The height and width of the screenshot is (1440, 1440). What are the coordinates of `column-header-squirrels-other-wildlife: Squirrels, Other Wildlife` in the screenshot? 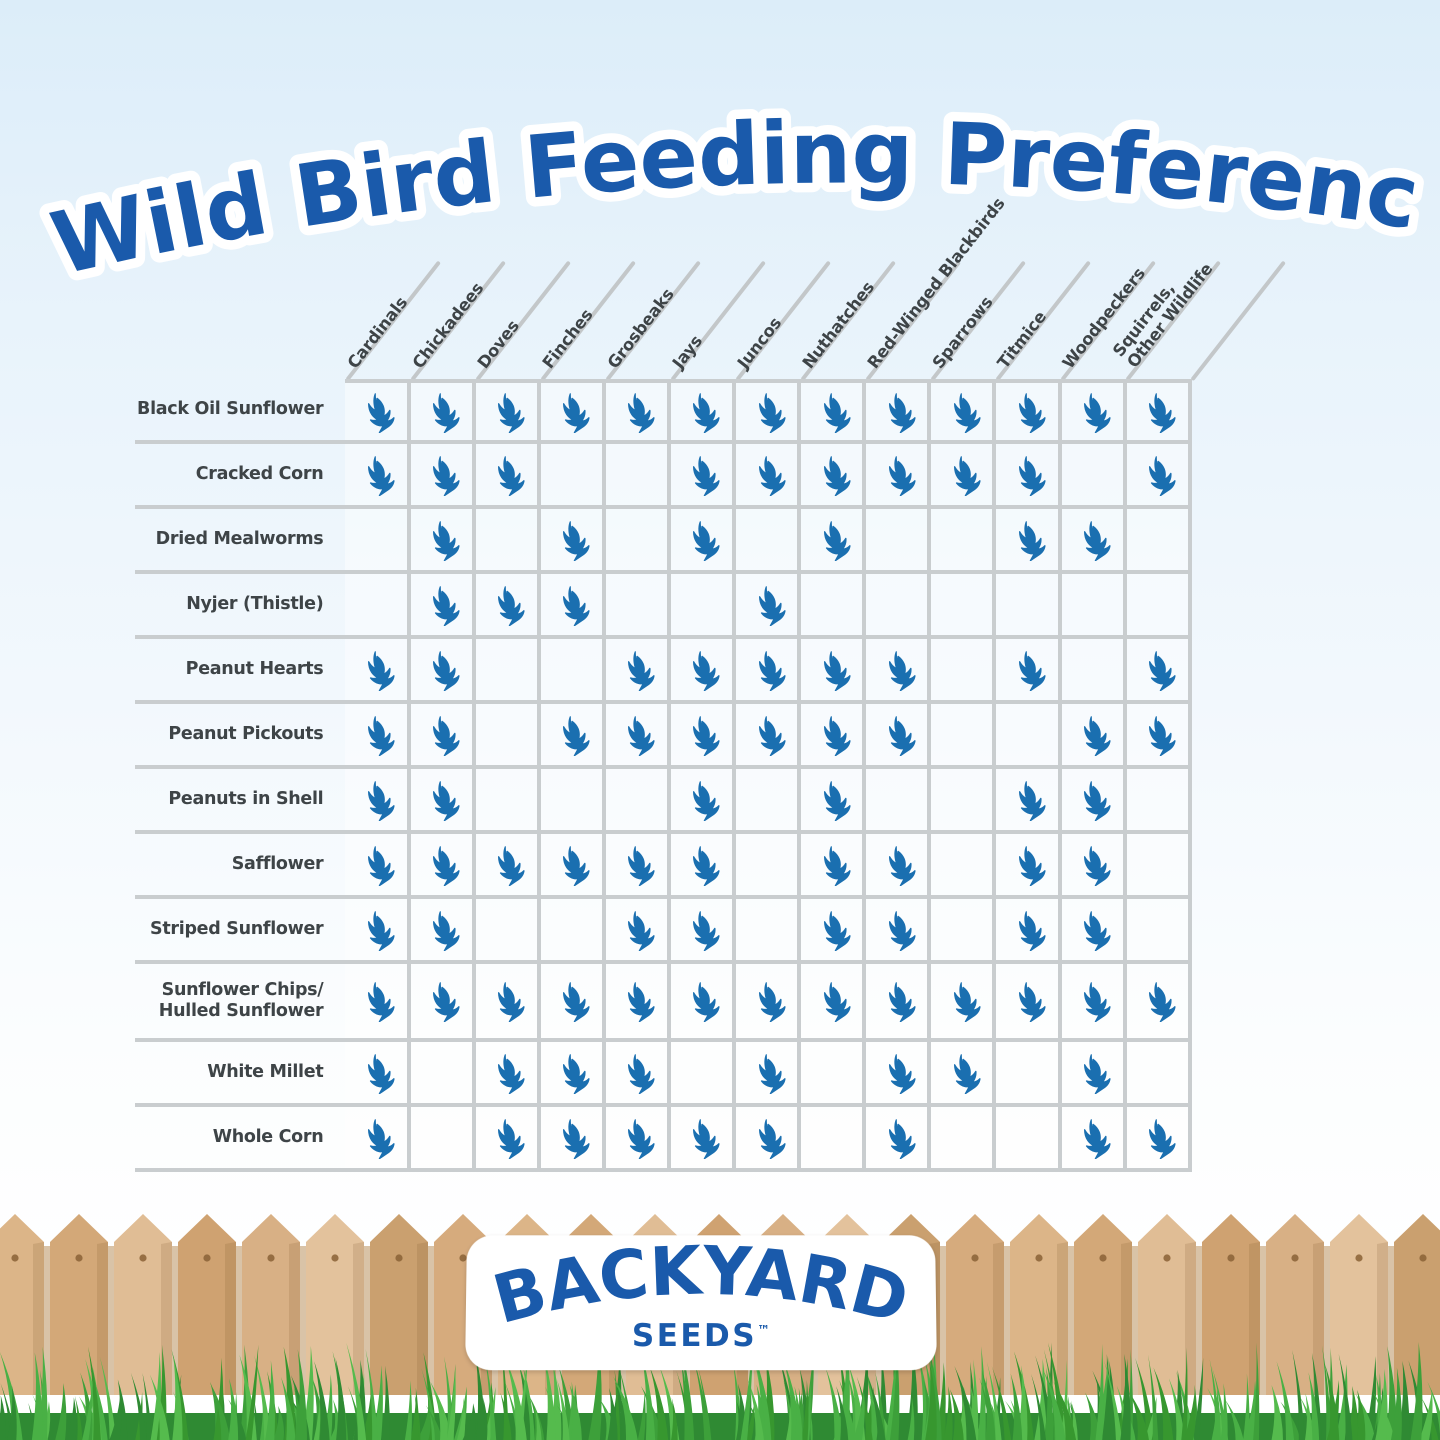 It's located at (1163, 310).